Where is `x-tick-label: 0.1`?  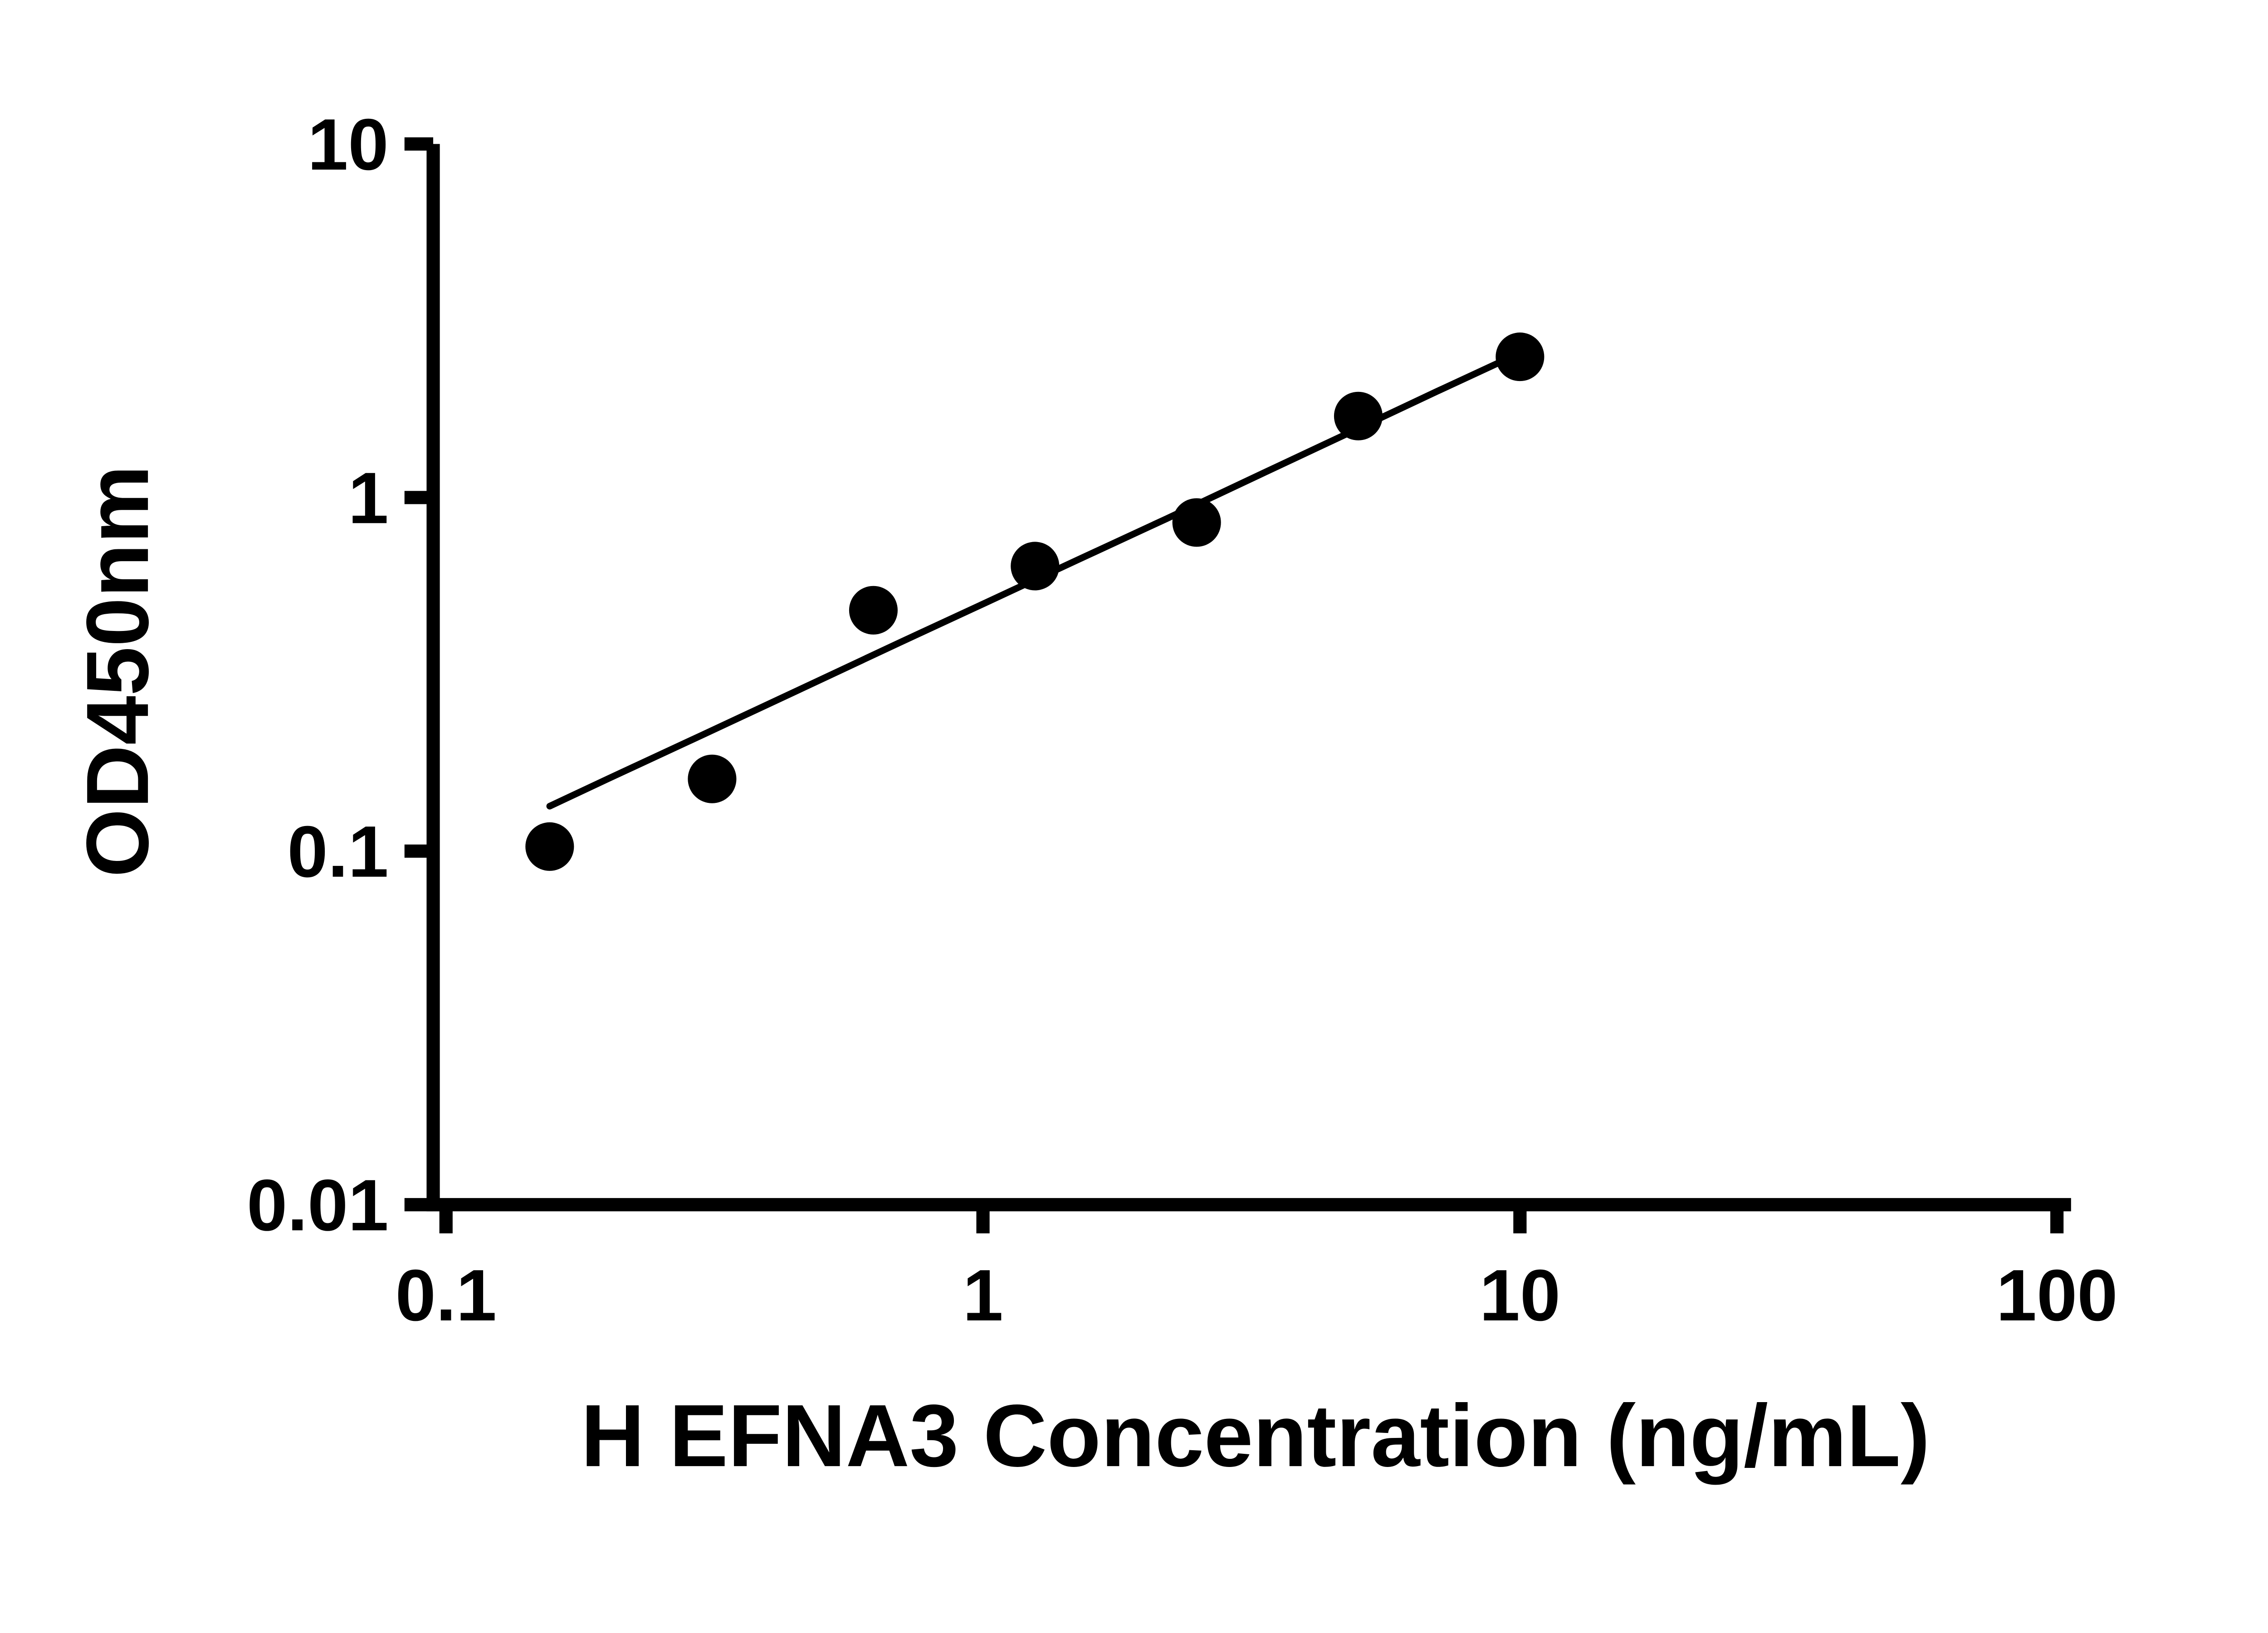 x-tick-label: 0.1 is located at coordinates (447, 1295).